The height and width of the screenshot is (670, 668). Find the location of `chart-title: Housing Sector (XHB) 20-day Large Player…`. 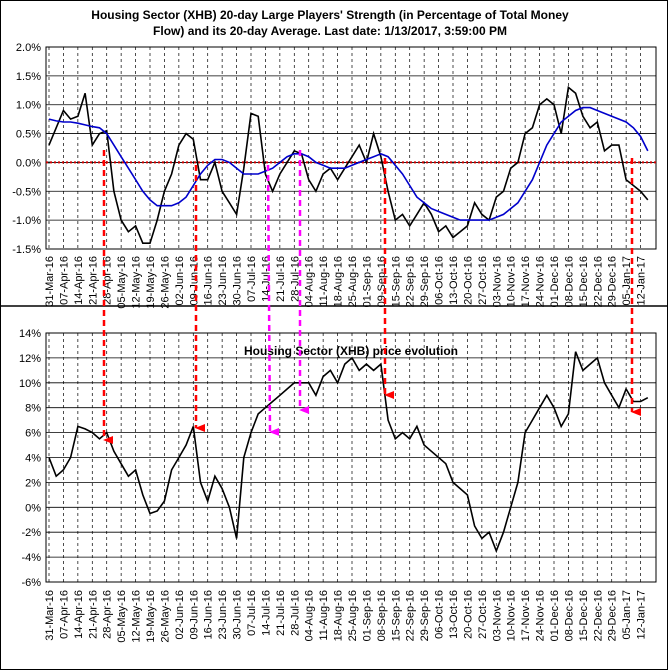

chart-title: Housing Sector (XHB) 20-day Large Player… is located at coordinates (330, 23).